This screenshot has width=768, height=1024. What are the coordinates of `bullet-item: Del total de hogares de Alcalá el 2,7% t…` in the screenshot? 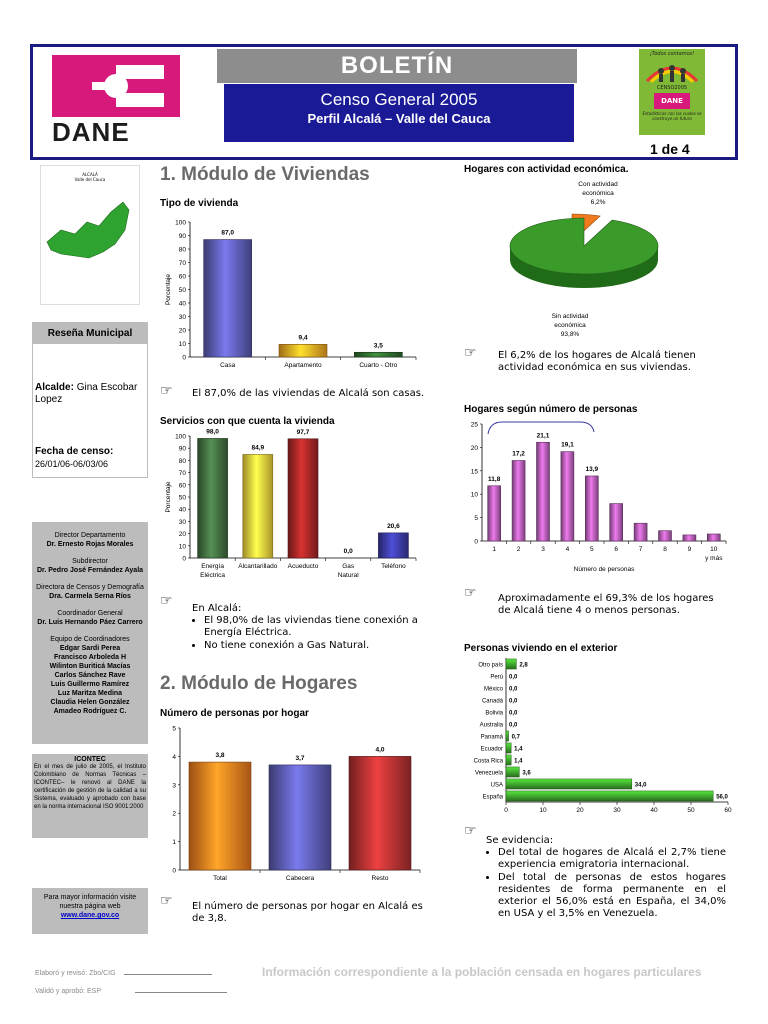 It's located at (612, 859).